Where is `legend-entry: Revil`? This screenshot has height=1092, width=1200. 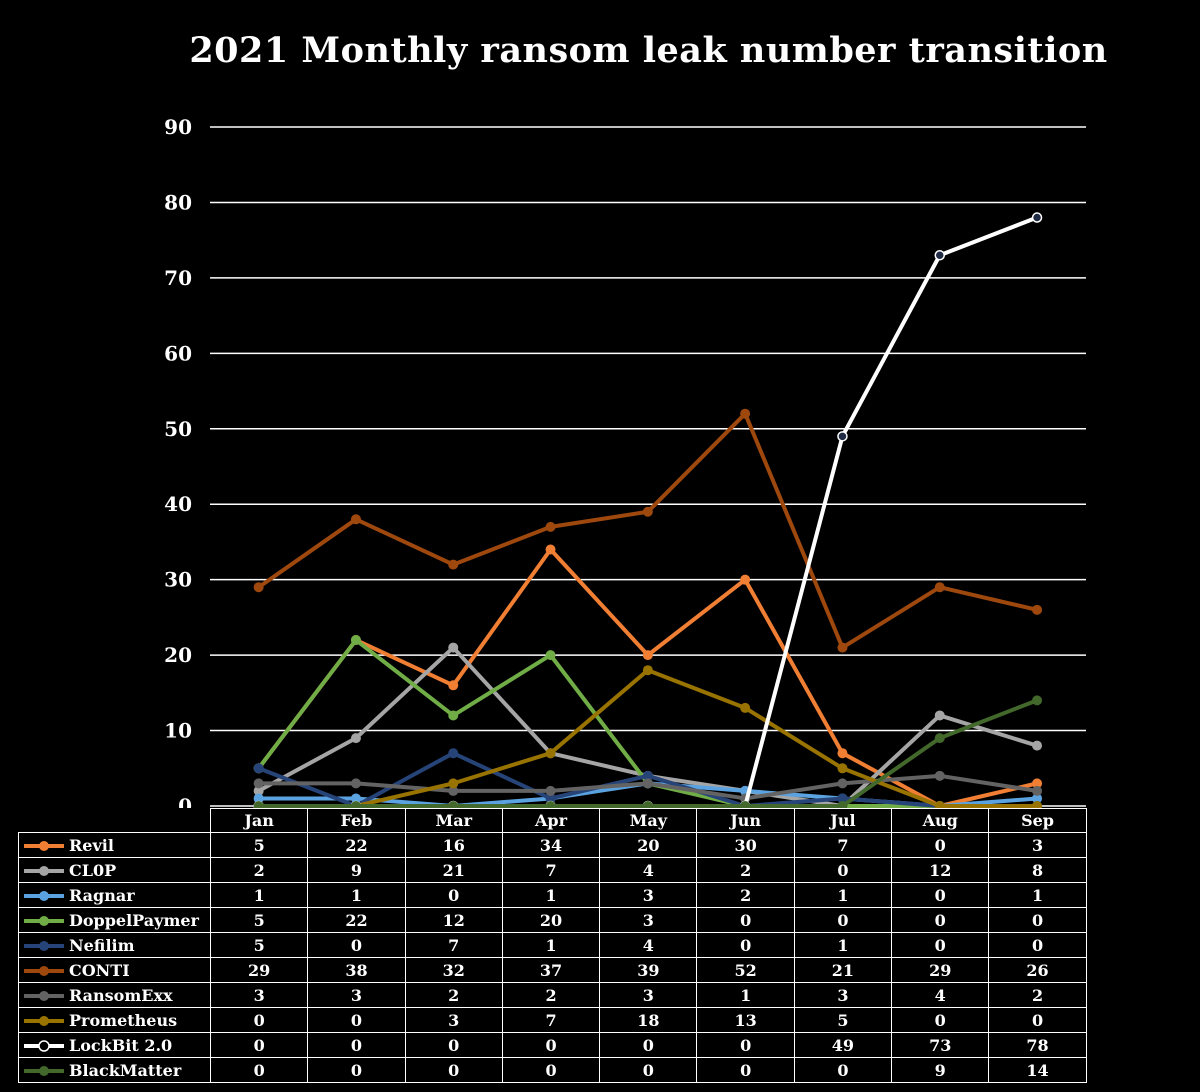 legend-entry: Revil is located at coordinates (114, 845).